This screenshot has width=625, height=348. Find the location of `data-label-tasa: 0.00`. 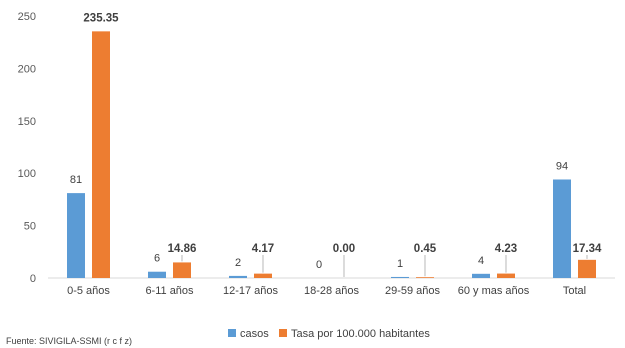

data-label-tasa: 0.00 is located at coordinates (344, 249).